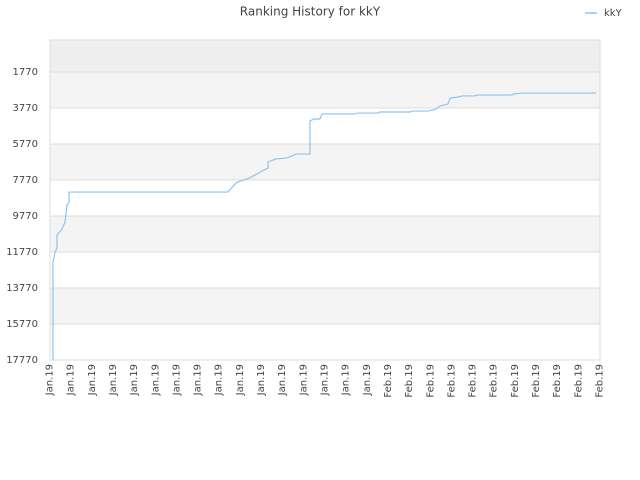  I want to click on y-tick-label: 7770, so click(25, 180).